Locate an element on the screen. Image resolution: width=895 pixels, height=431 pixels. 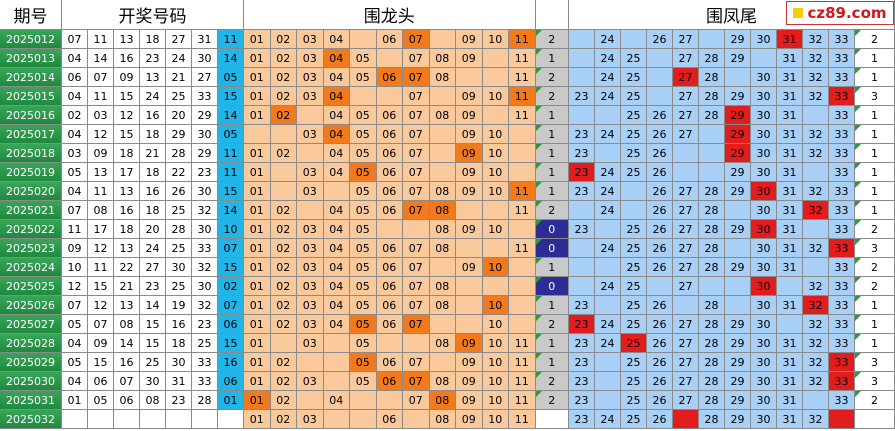
draw-number is located at coordinates (127, 419).